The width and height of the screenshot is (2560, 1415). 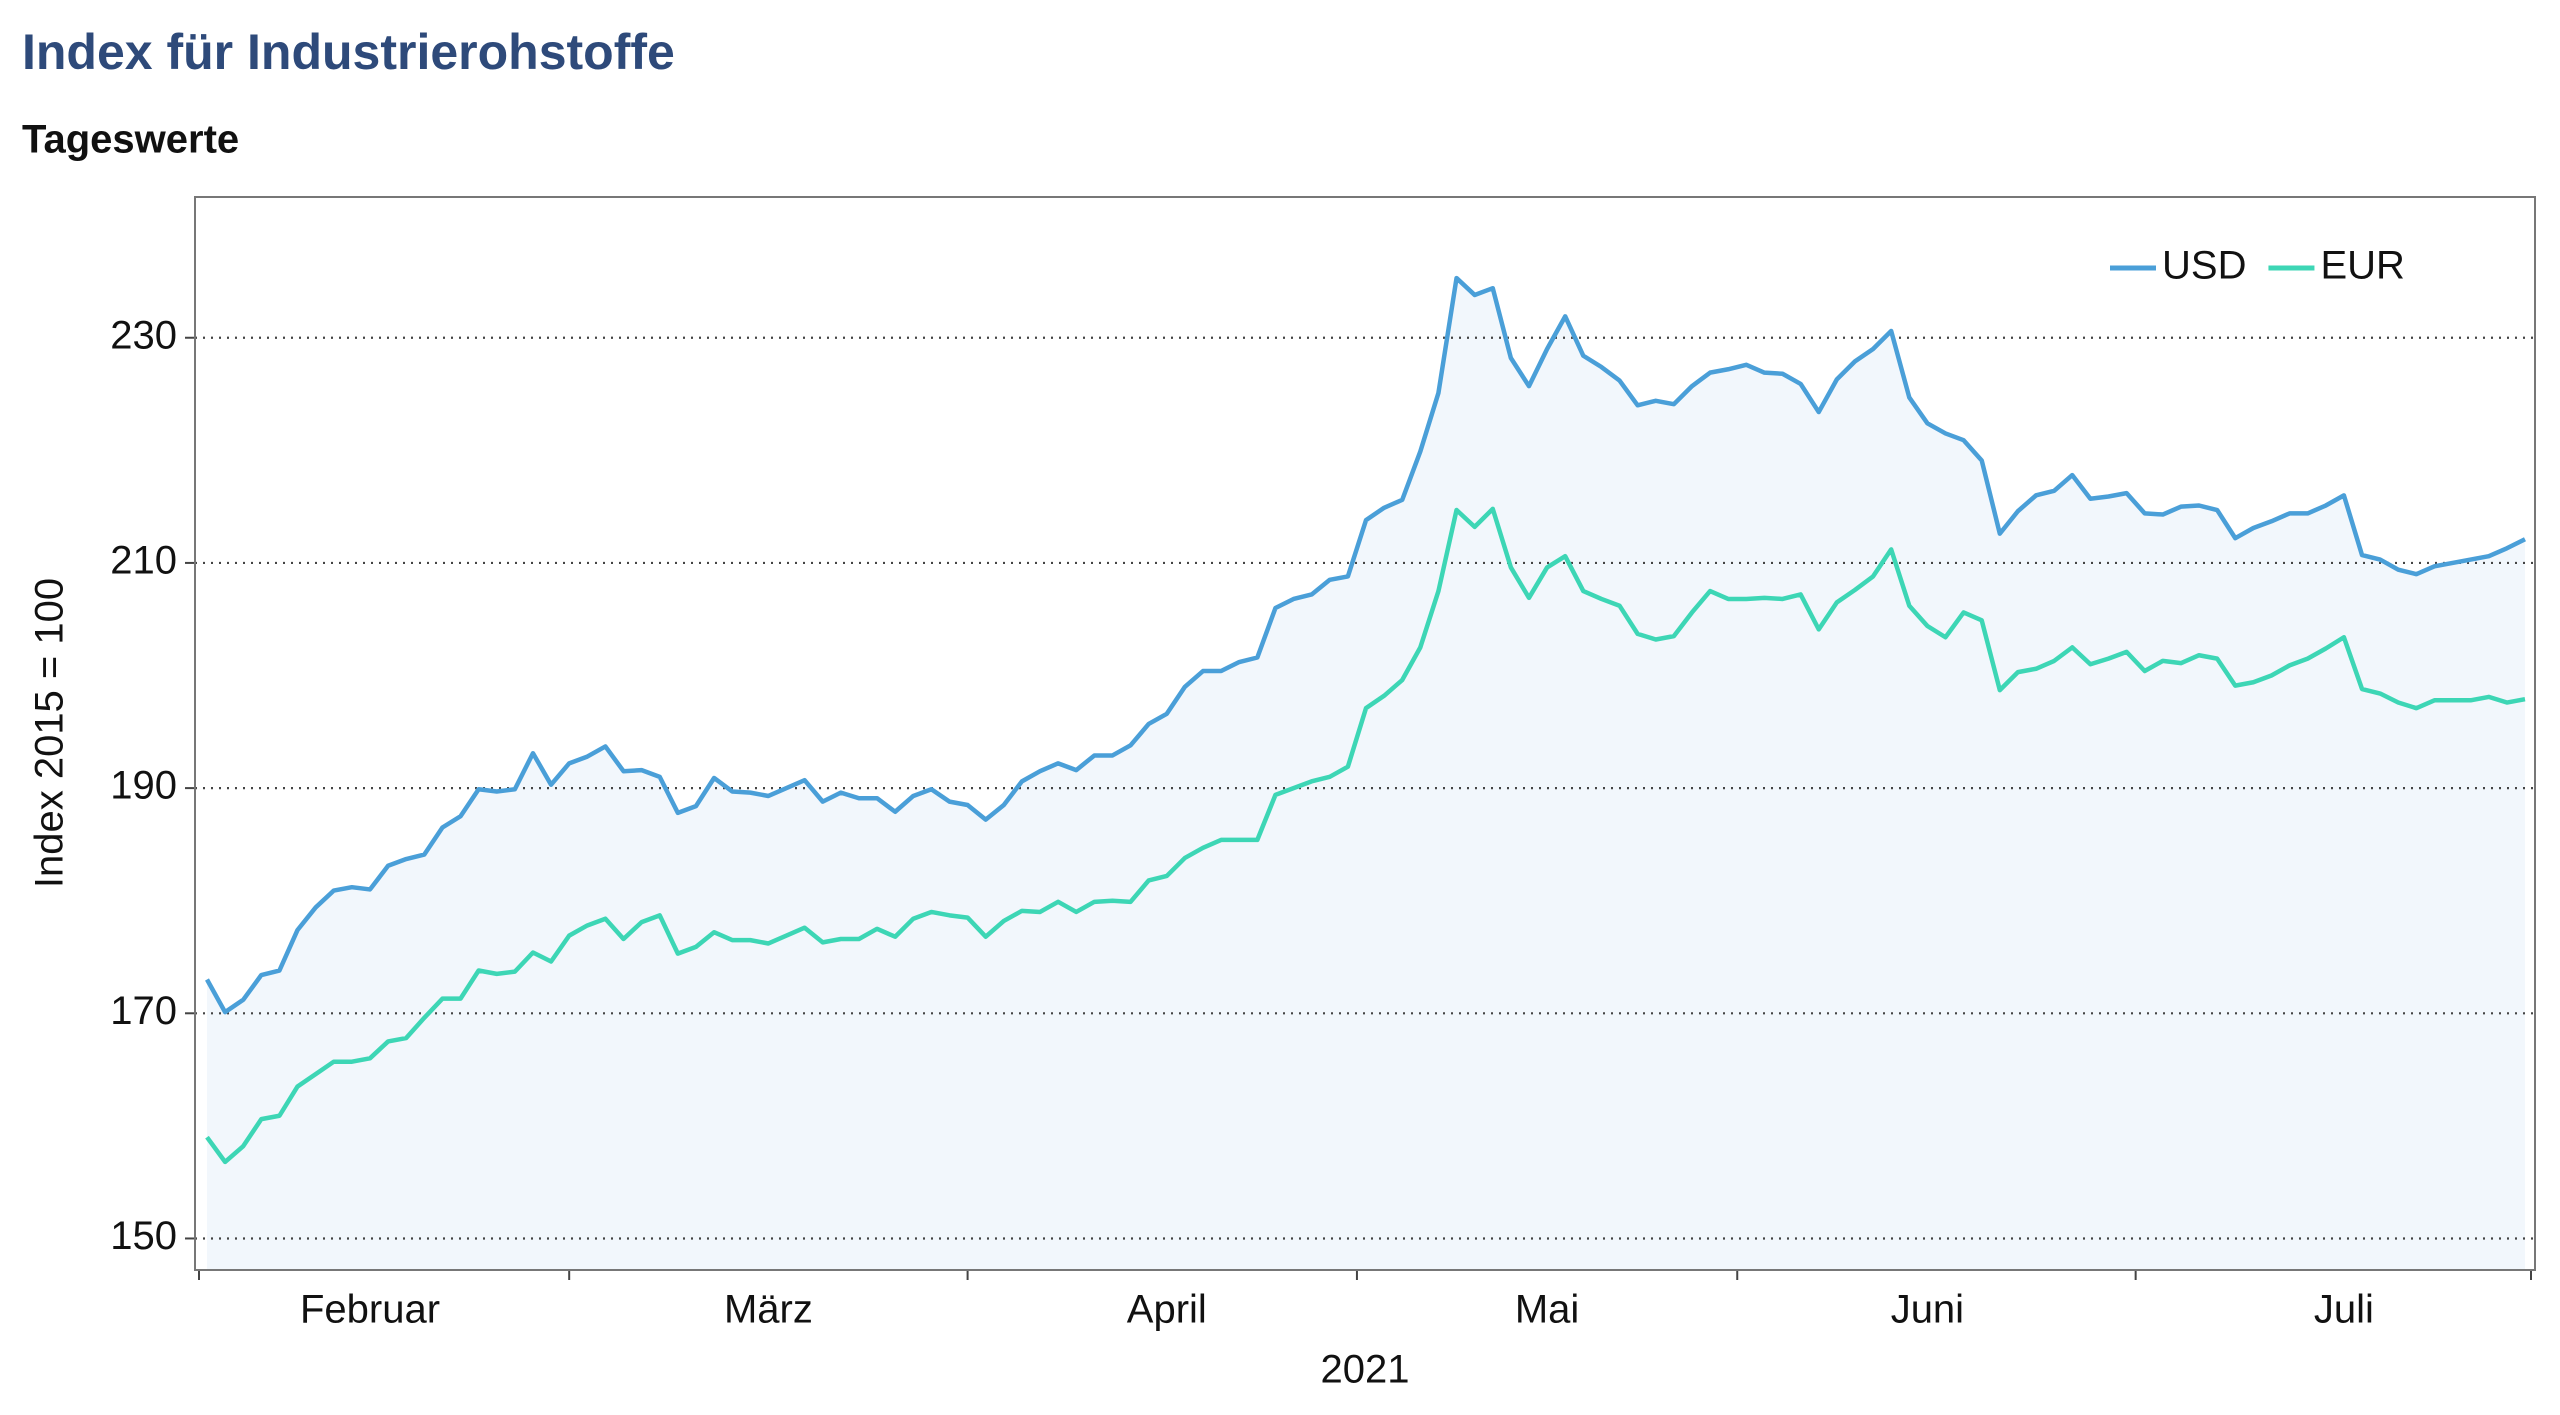 I want to click on x-tick-label: März, so click(x=768, y=1310).